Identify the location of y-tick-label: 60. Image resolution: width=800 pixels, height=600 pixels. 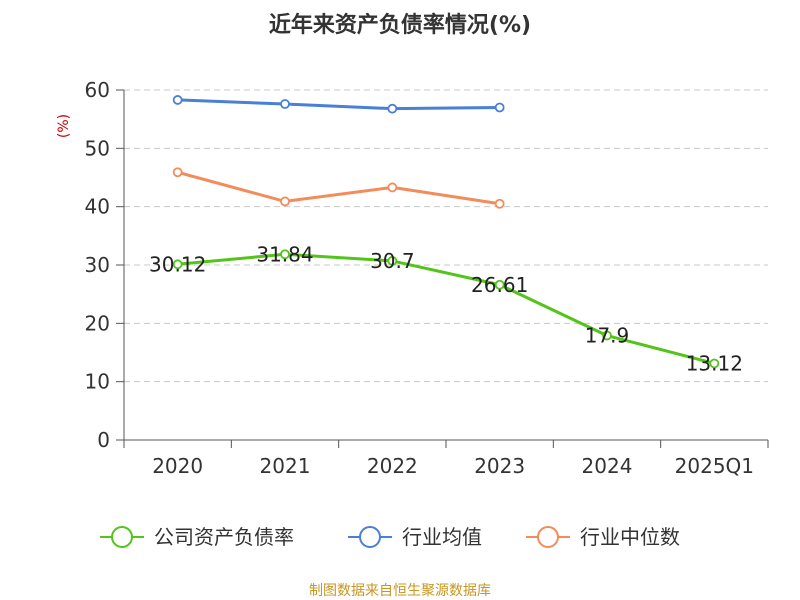
(97, 90).